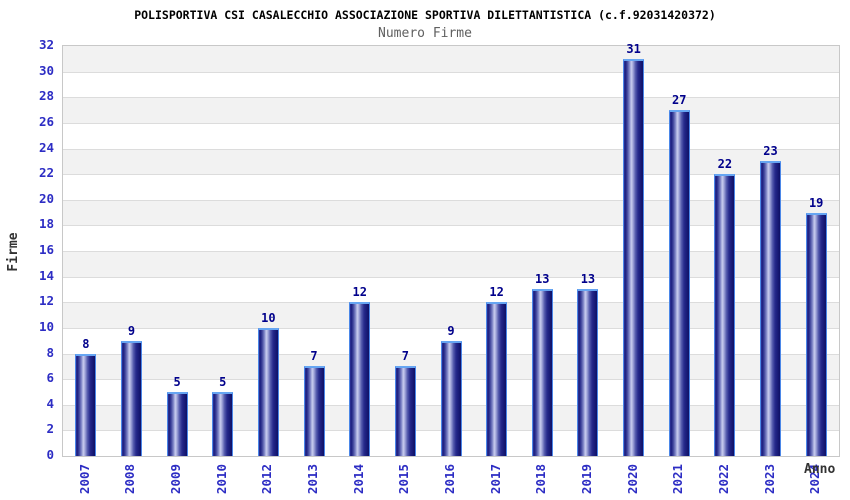  I want to click on x-tick-label: 2008, so click(130, 479).